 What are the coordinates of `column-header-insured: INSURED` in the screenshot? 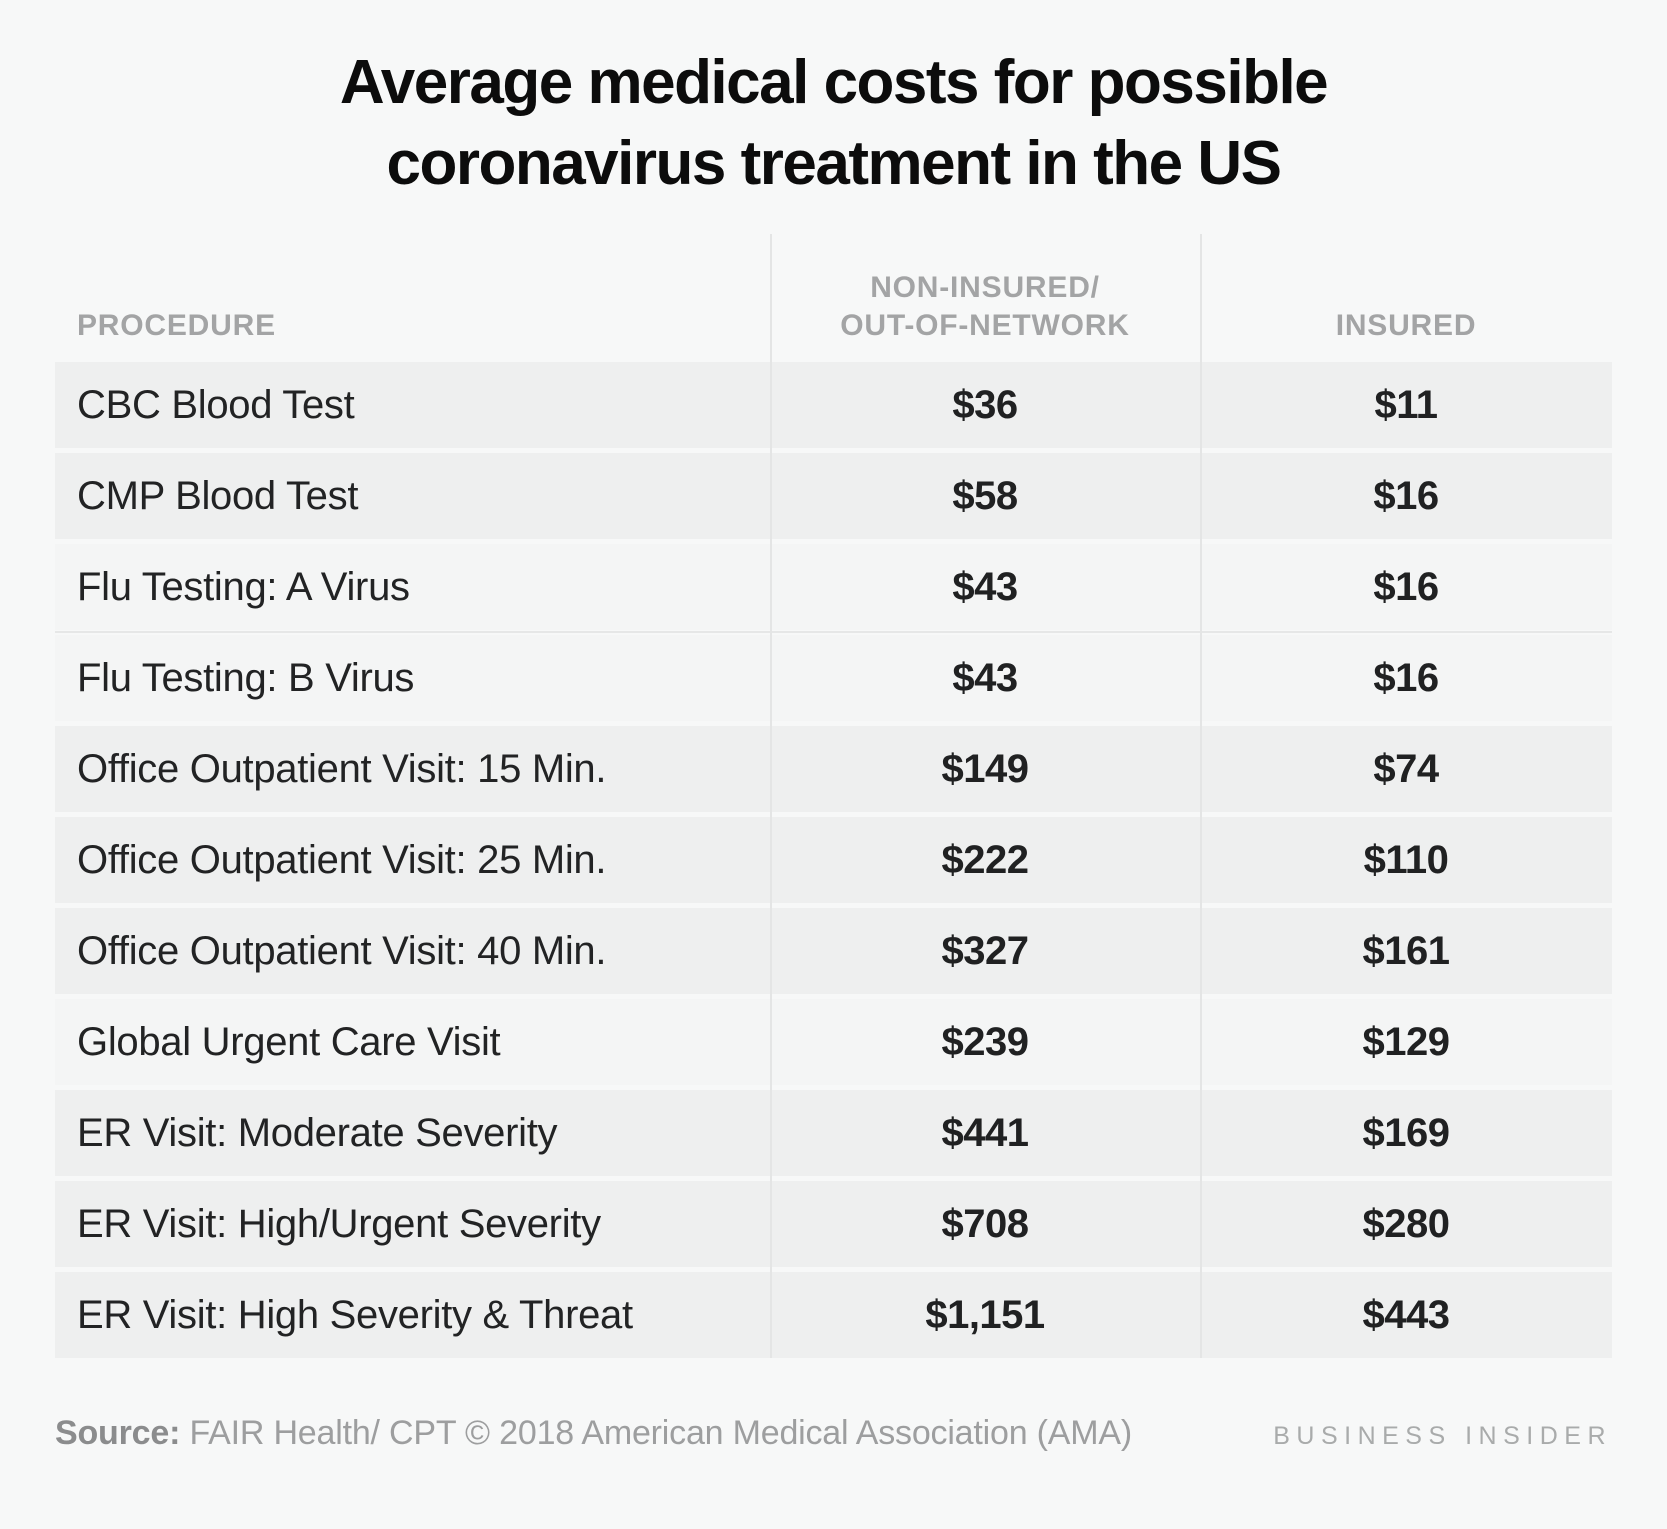 It's located at (1406, 325).